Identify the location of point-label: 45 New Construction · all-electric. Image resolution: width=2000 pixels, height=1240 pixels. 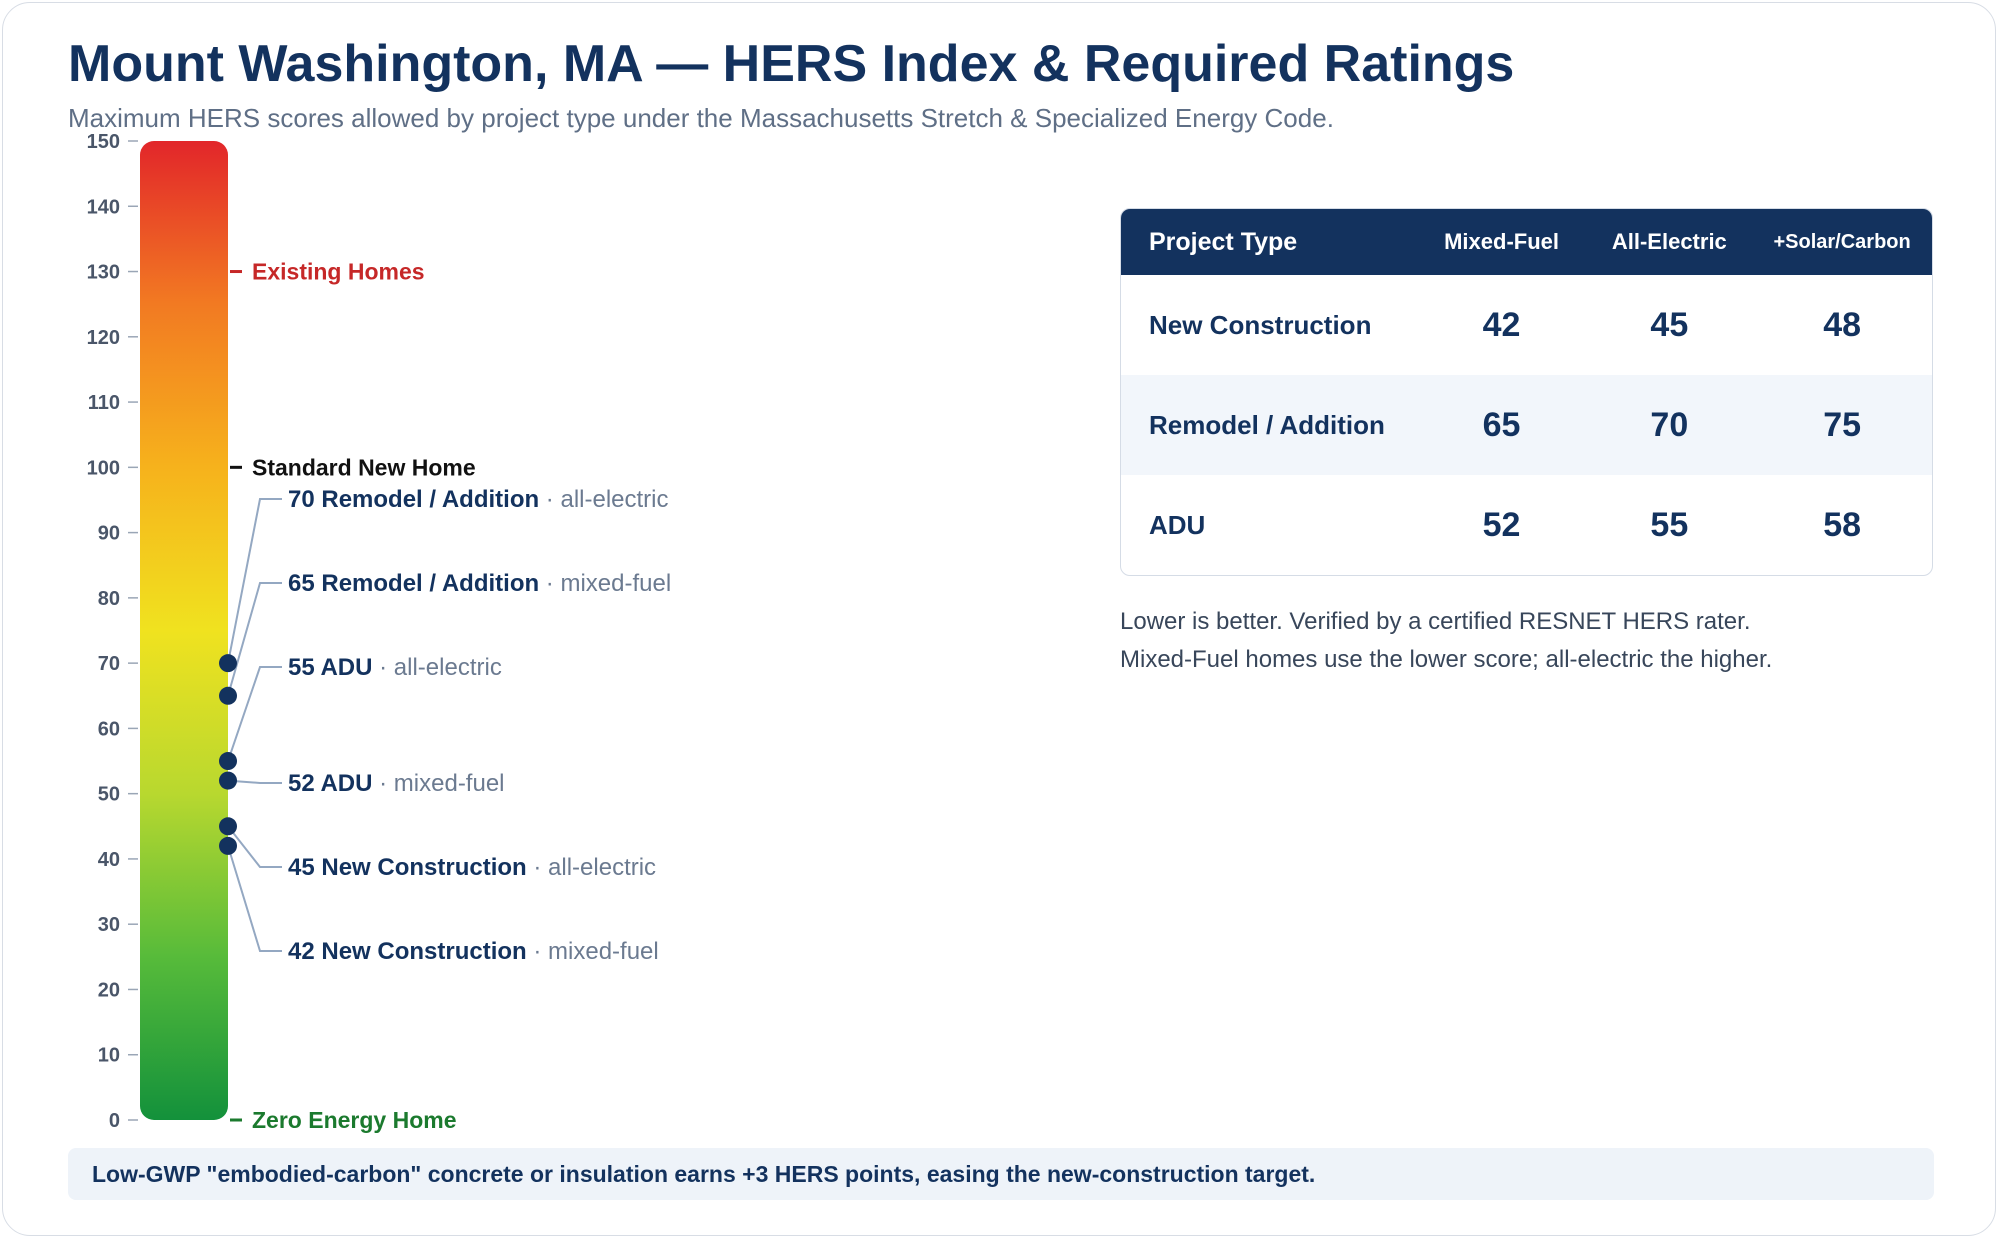
(472, 867).